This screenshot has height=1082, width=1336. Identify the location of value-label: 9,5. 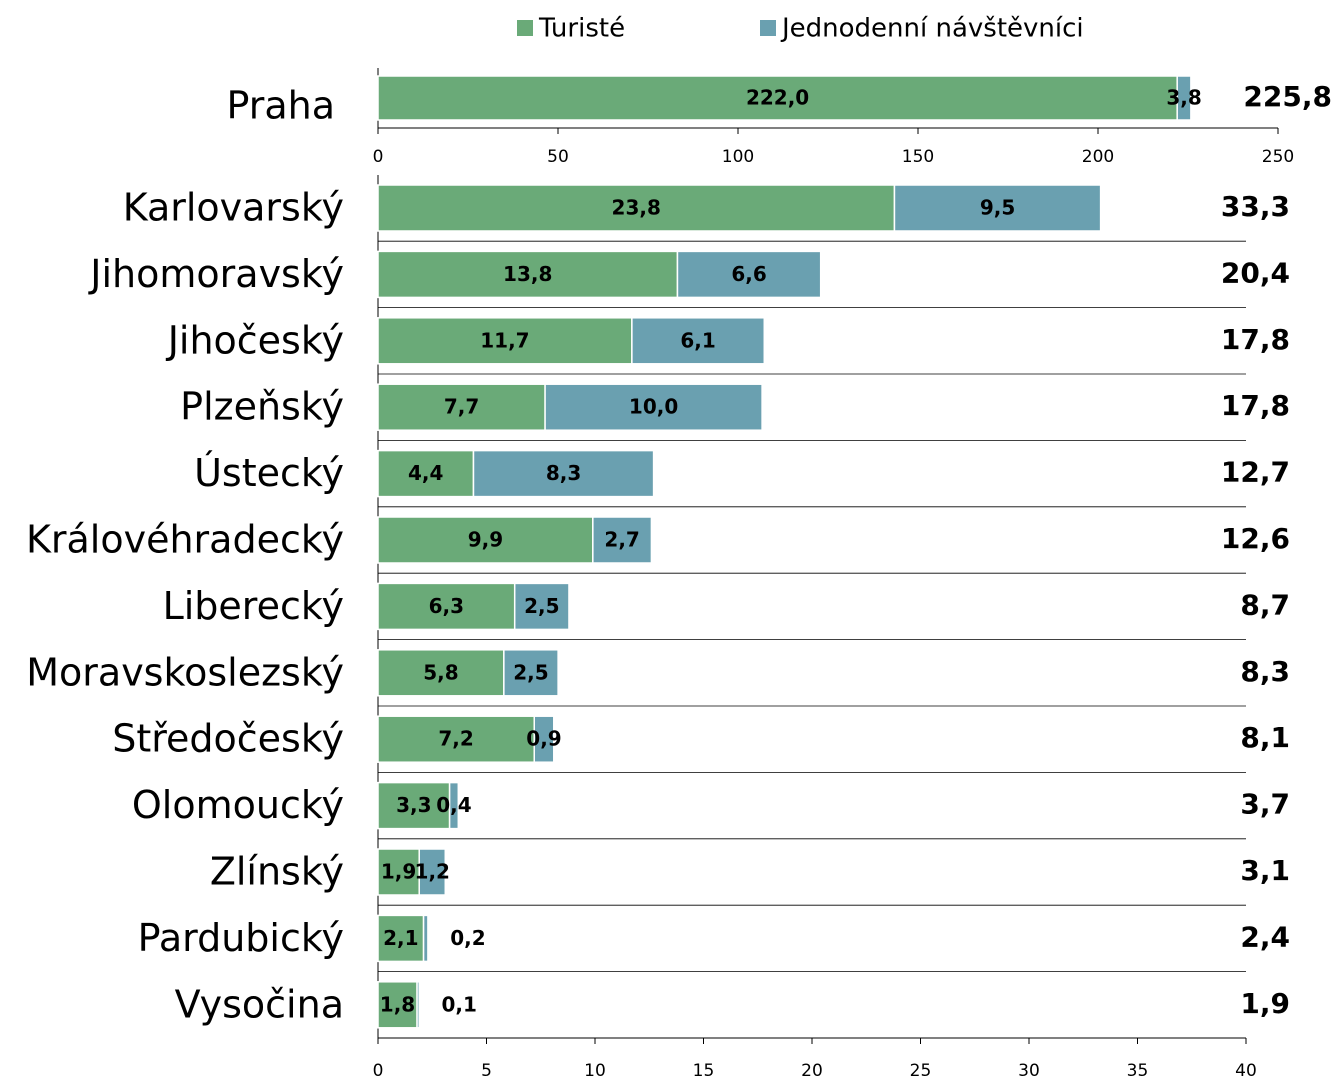
(997, 208).